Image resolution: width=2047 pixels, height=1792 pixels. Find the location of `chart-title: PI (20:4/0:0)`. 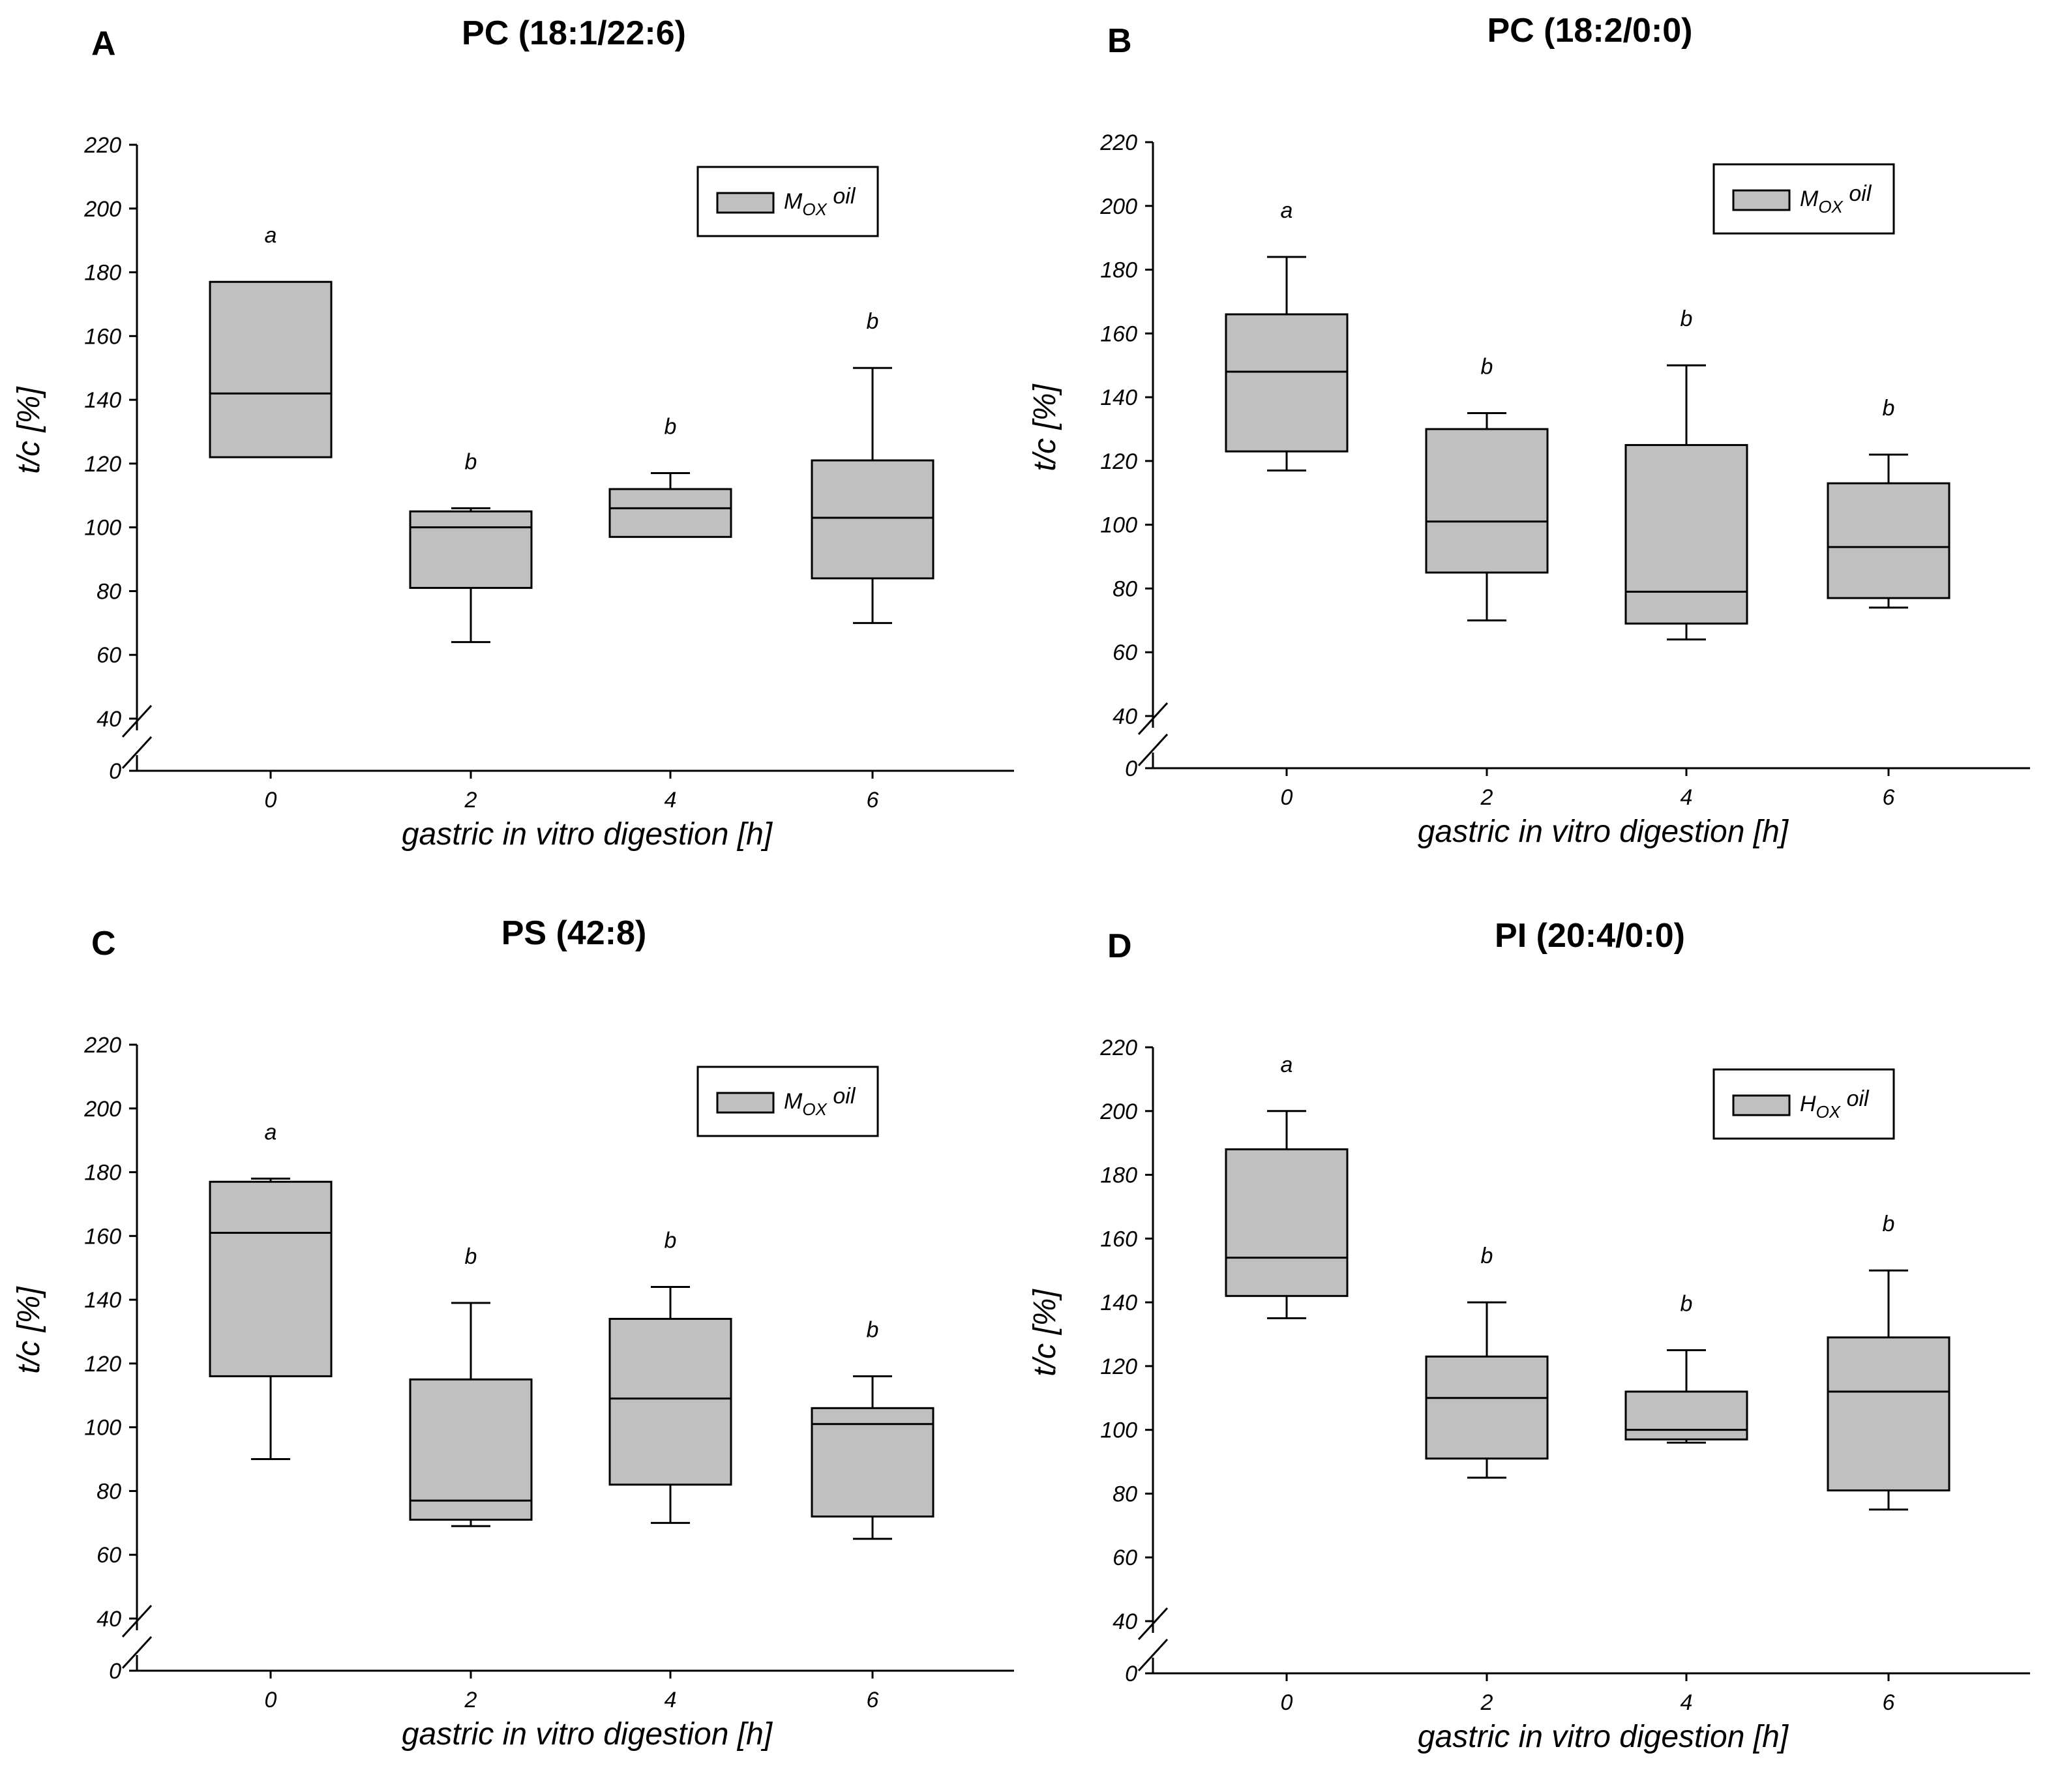

chart-title: PI (20:4/0:0) is located at coordinates (1590, 936).